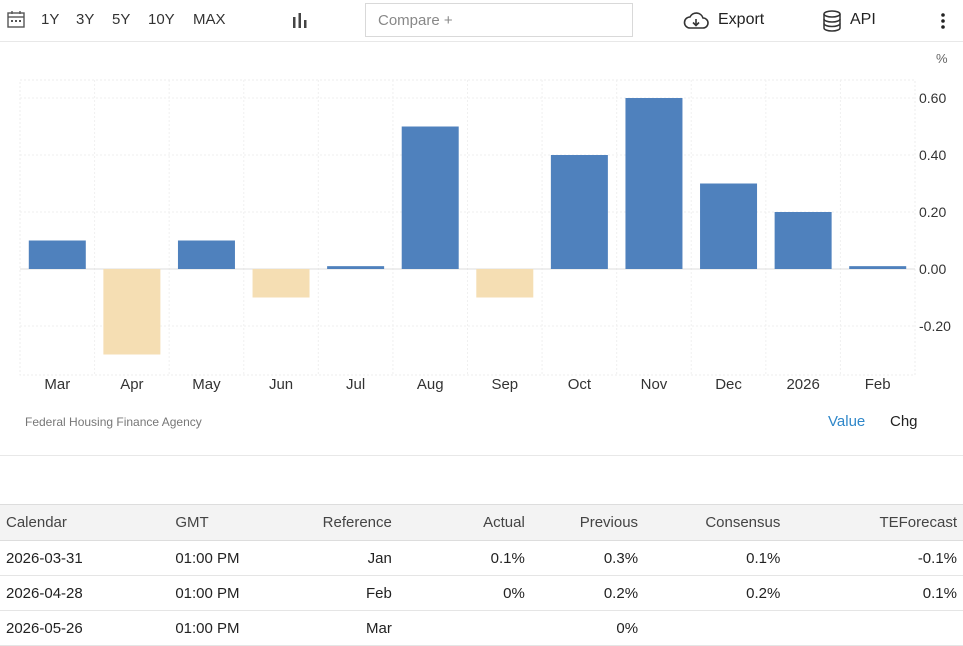  What do you see at coordinates (57, 384) in the screenshot?
I see `x-tick-label: Mar` at bounding box center [57, 384].